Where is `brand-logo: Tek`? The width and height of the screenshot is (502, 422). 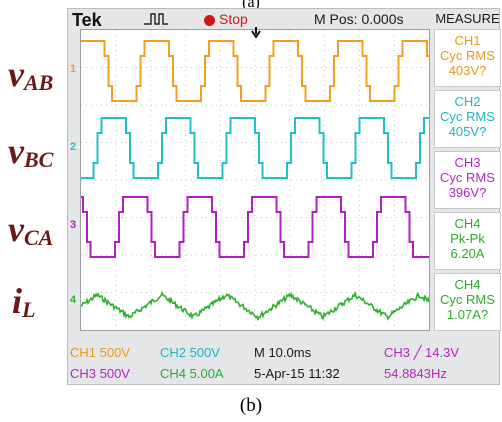
brand-logo: Tek is located at coordinates (87, 20).